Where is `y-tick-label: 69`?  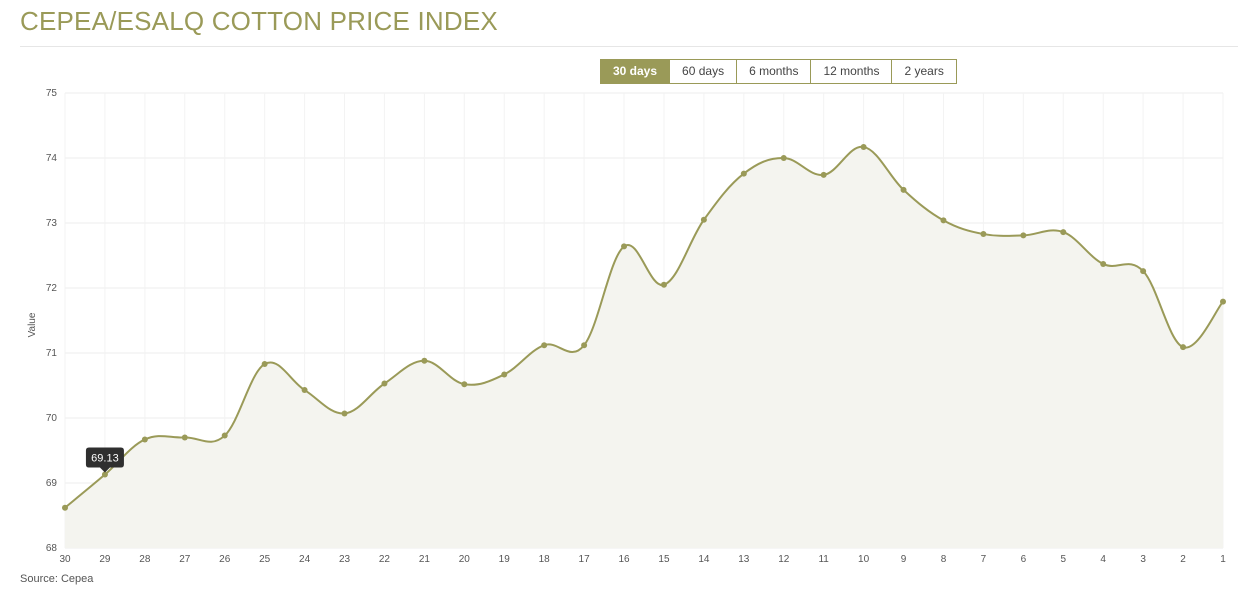 y-tick-label: 69 is located at coordinates (52, 483).